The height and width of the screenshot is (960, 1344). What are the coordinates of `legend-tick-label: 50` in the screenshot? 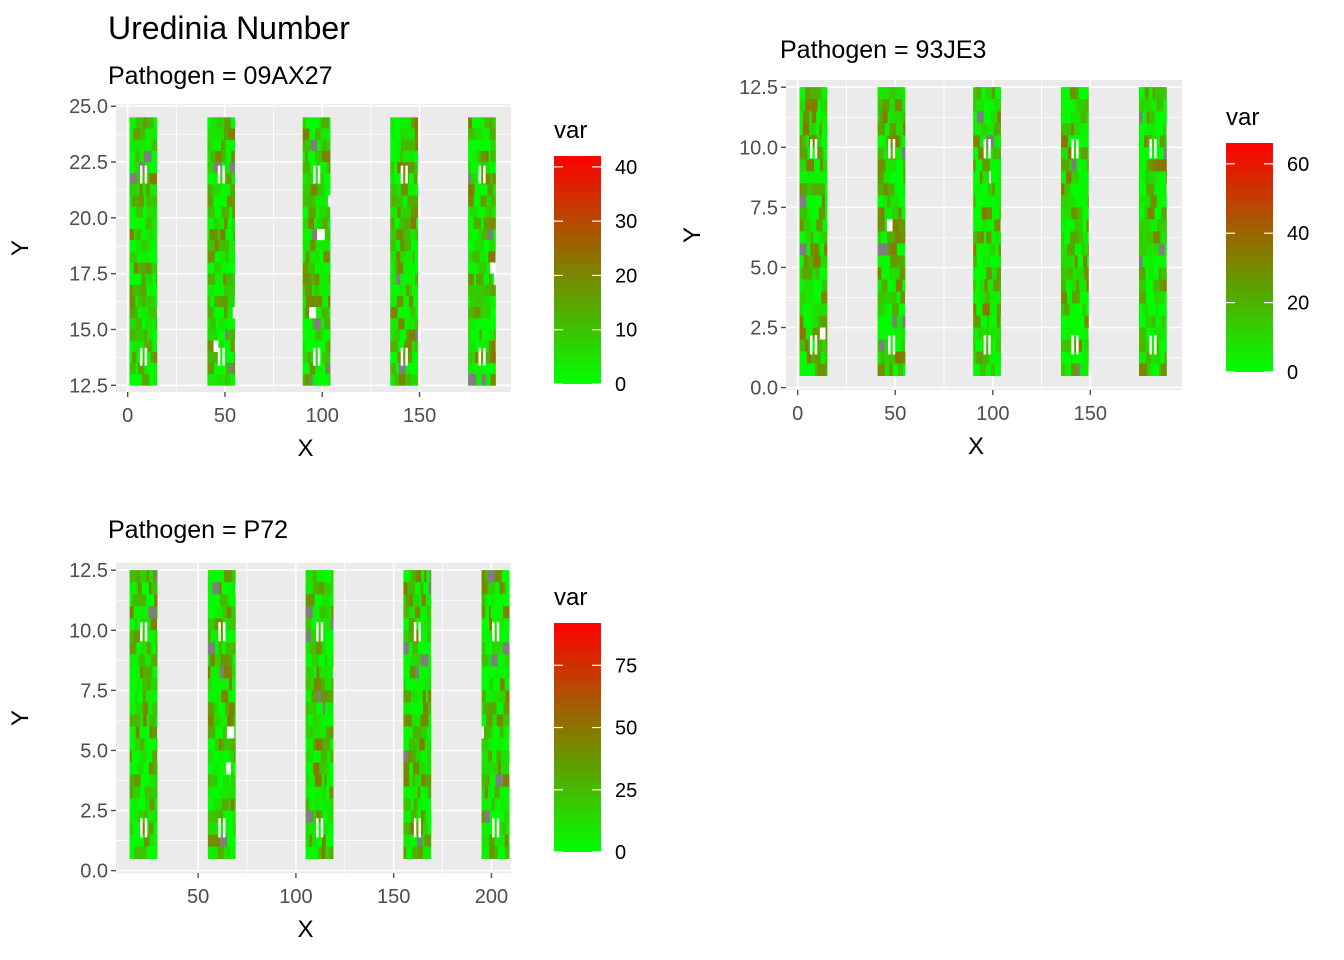 It's located at (626, 729).